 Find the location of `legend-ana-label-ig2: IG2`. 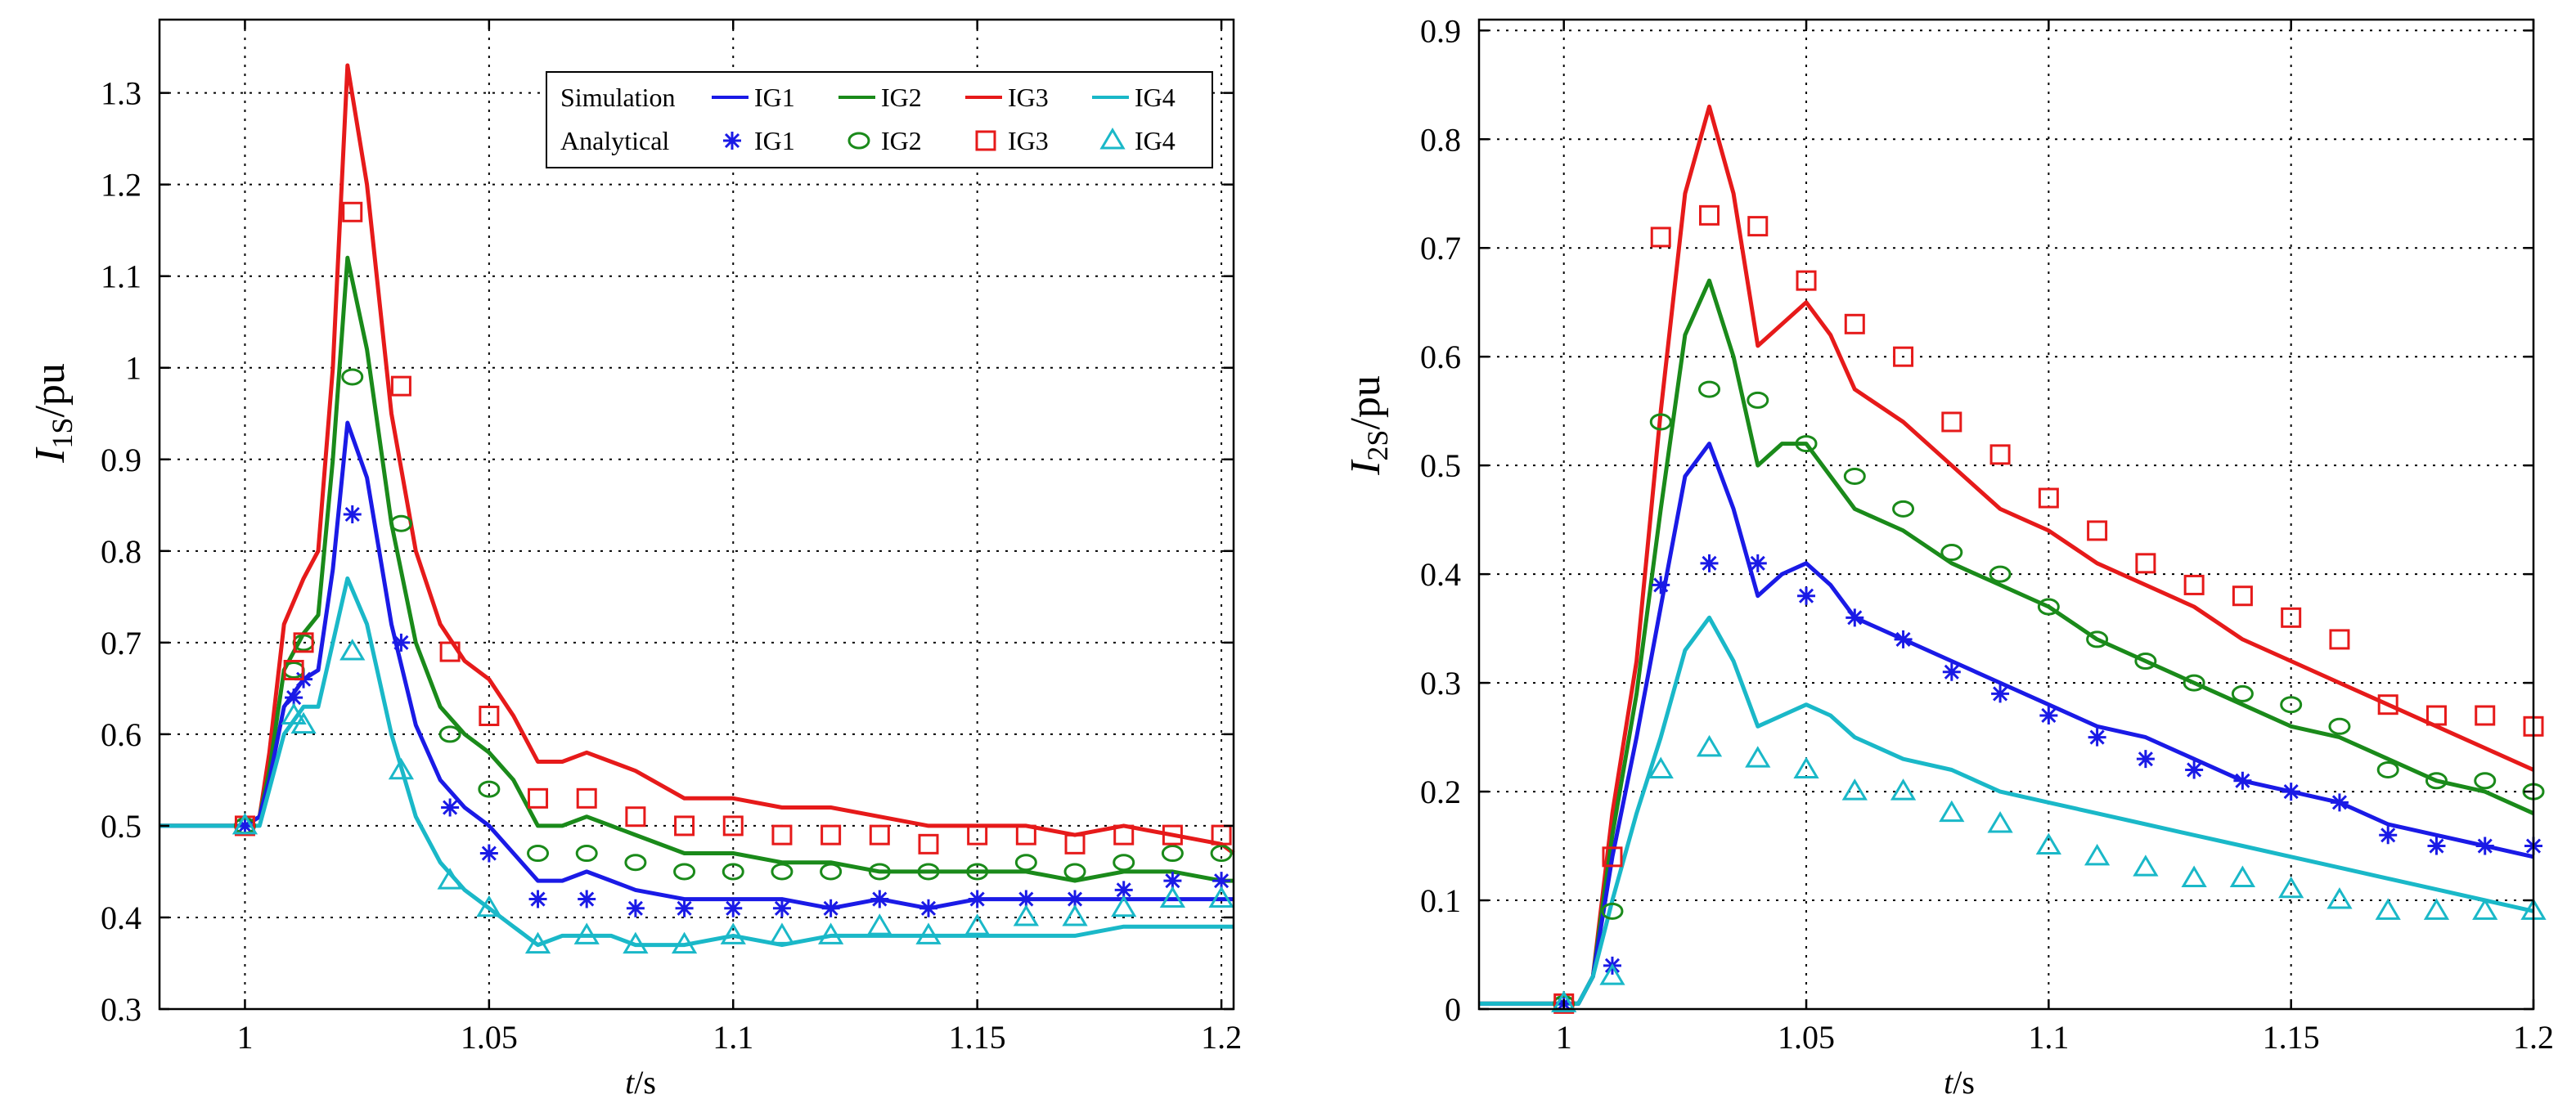

legend-ana-label-ig2: IG2 is located at coordinates (902, 141).